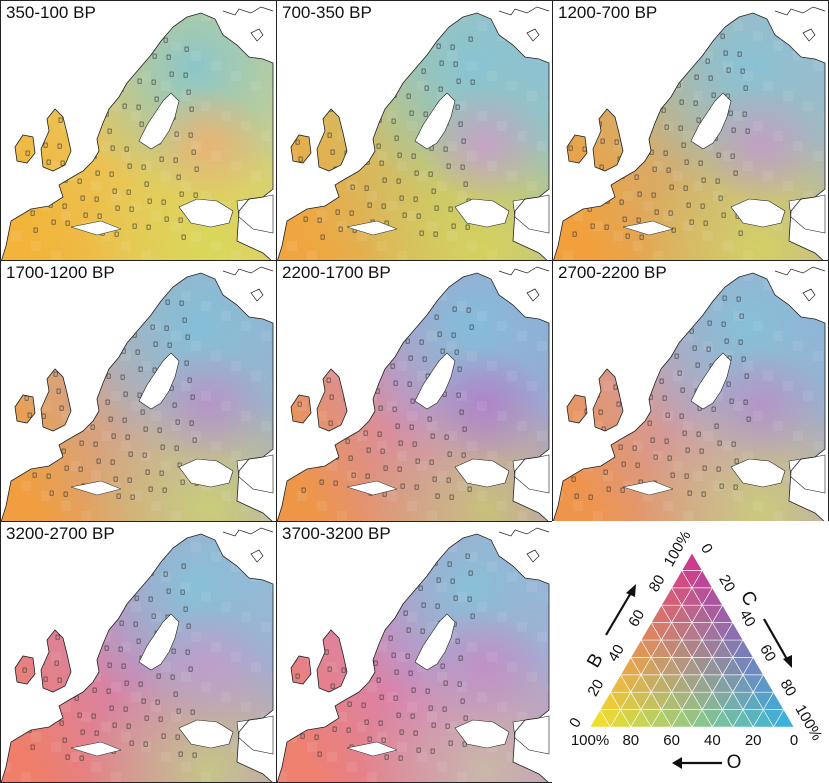  I want to click on period-label: 3700-3200 BP, so click(336, 533).